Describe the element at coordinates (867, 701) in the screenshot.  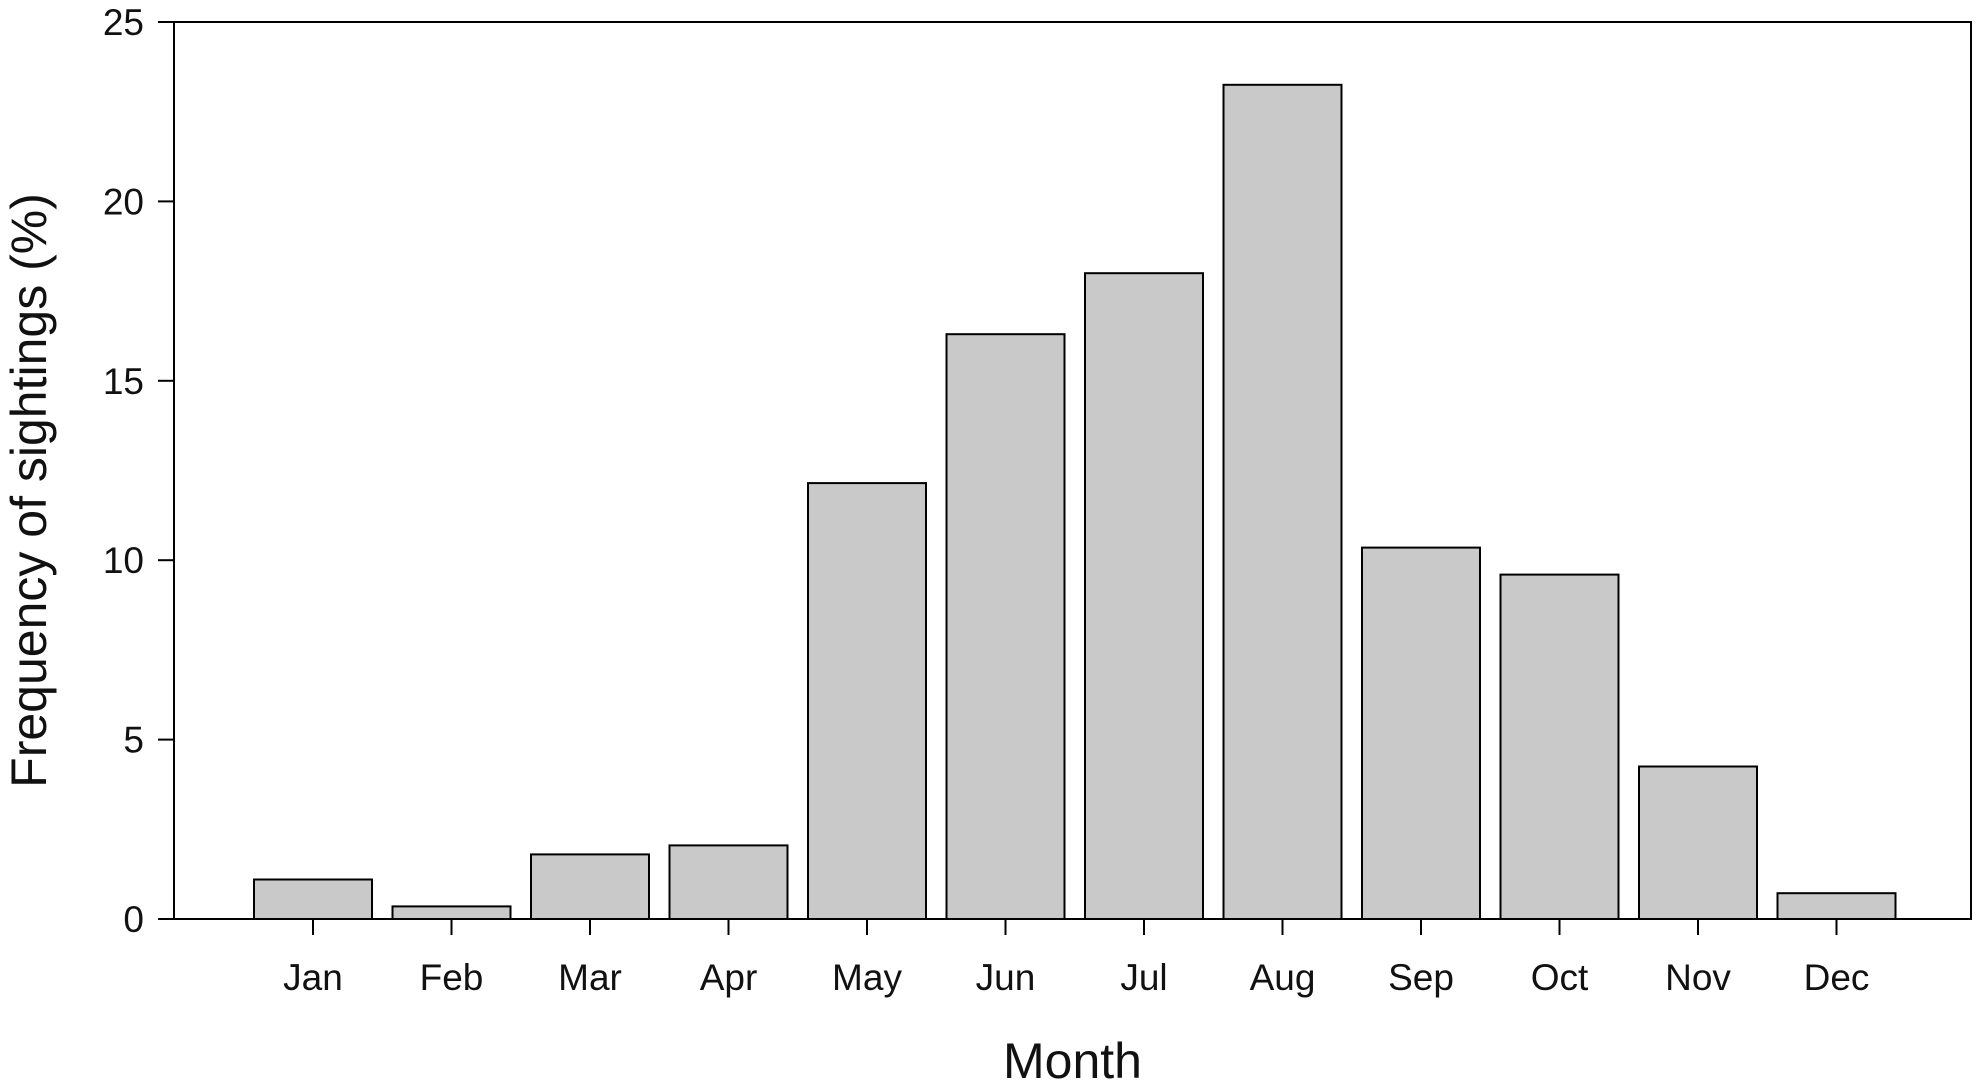
I see `bar-may` at that location.